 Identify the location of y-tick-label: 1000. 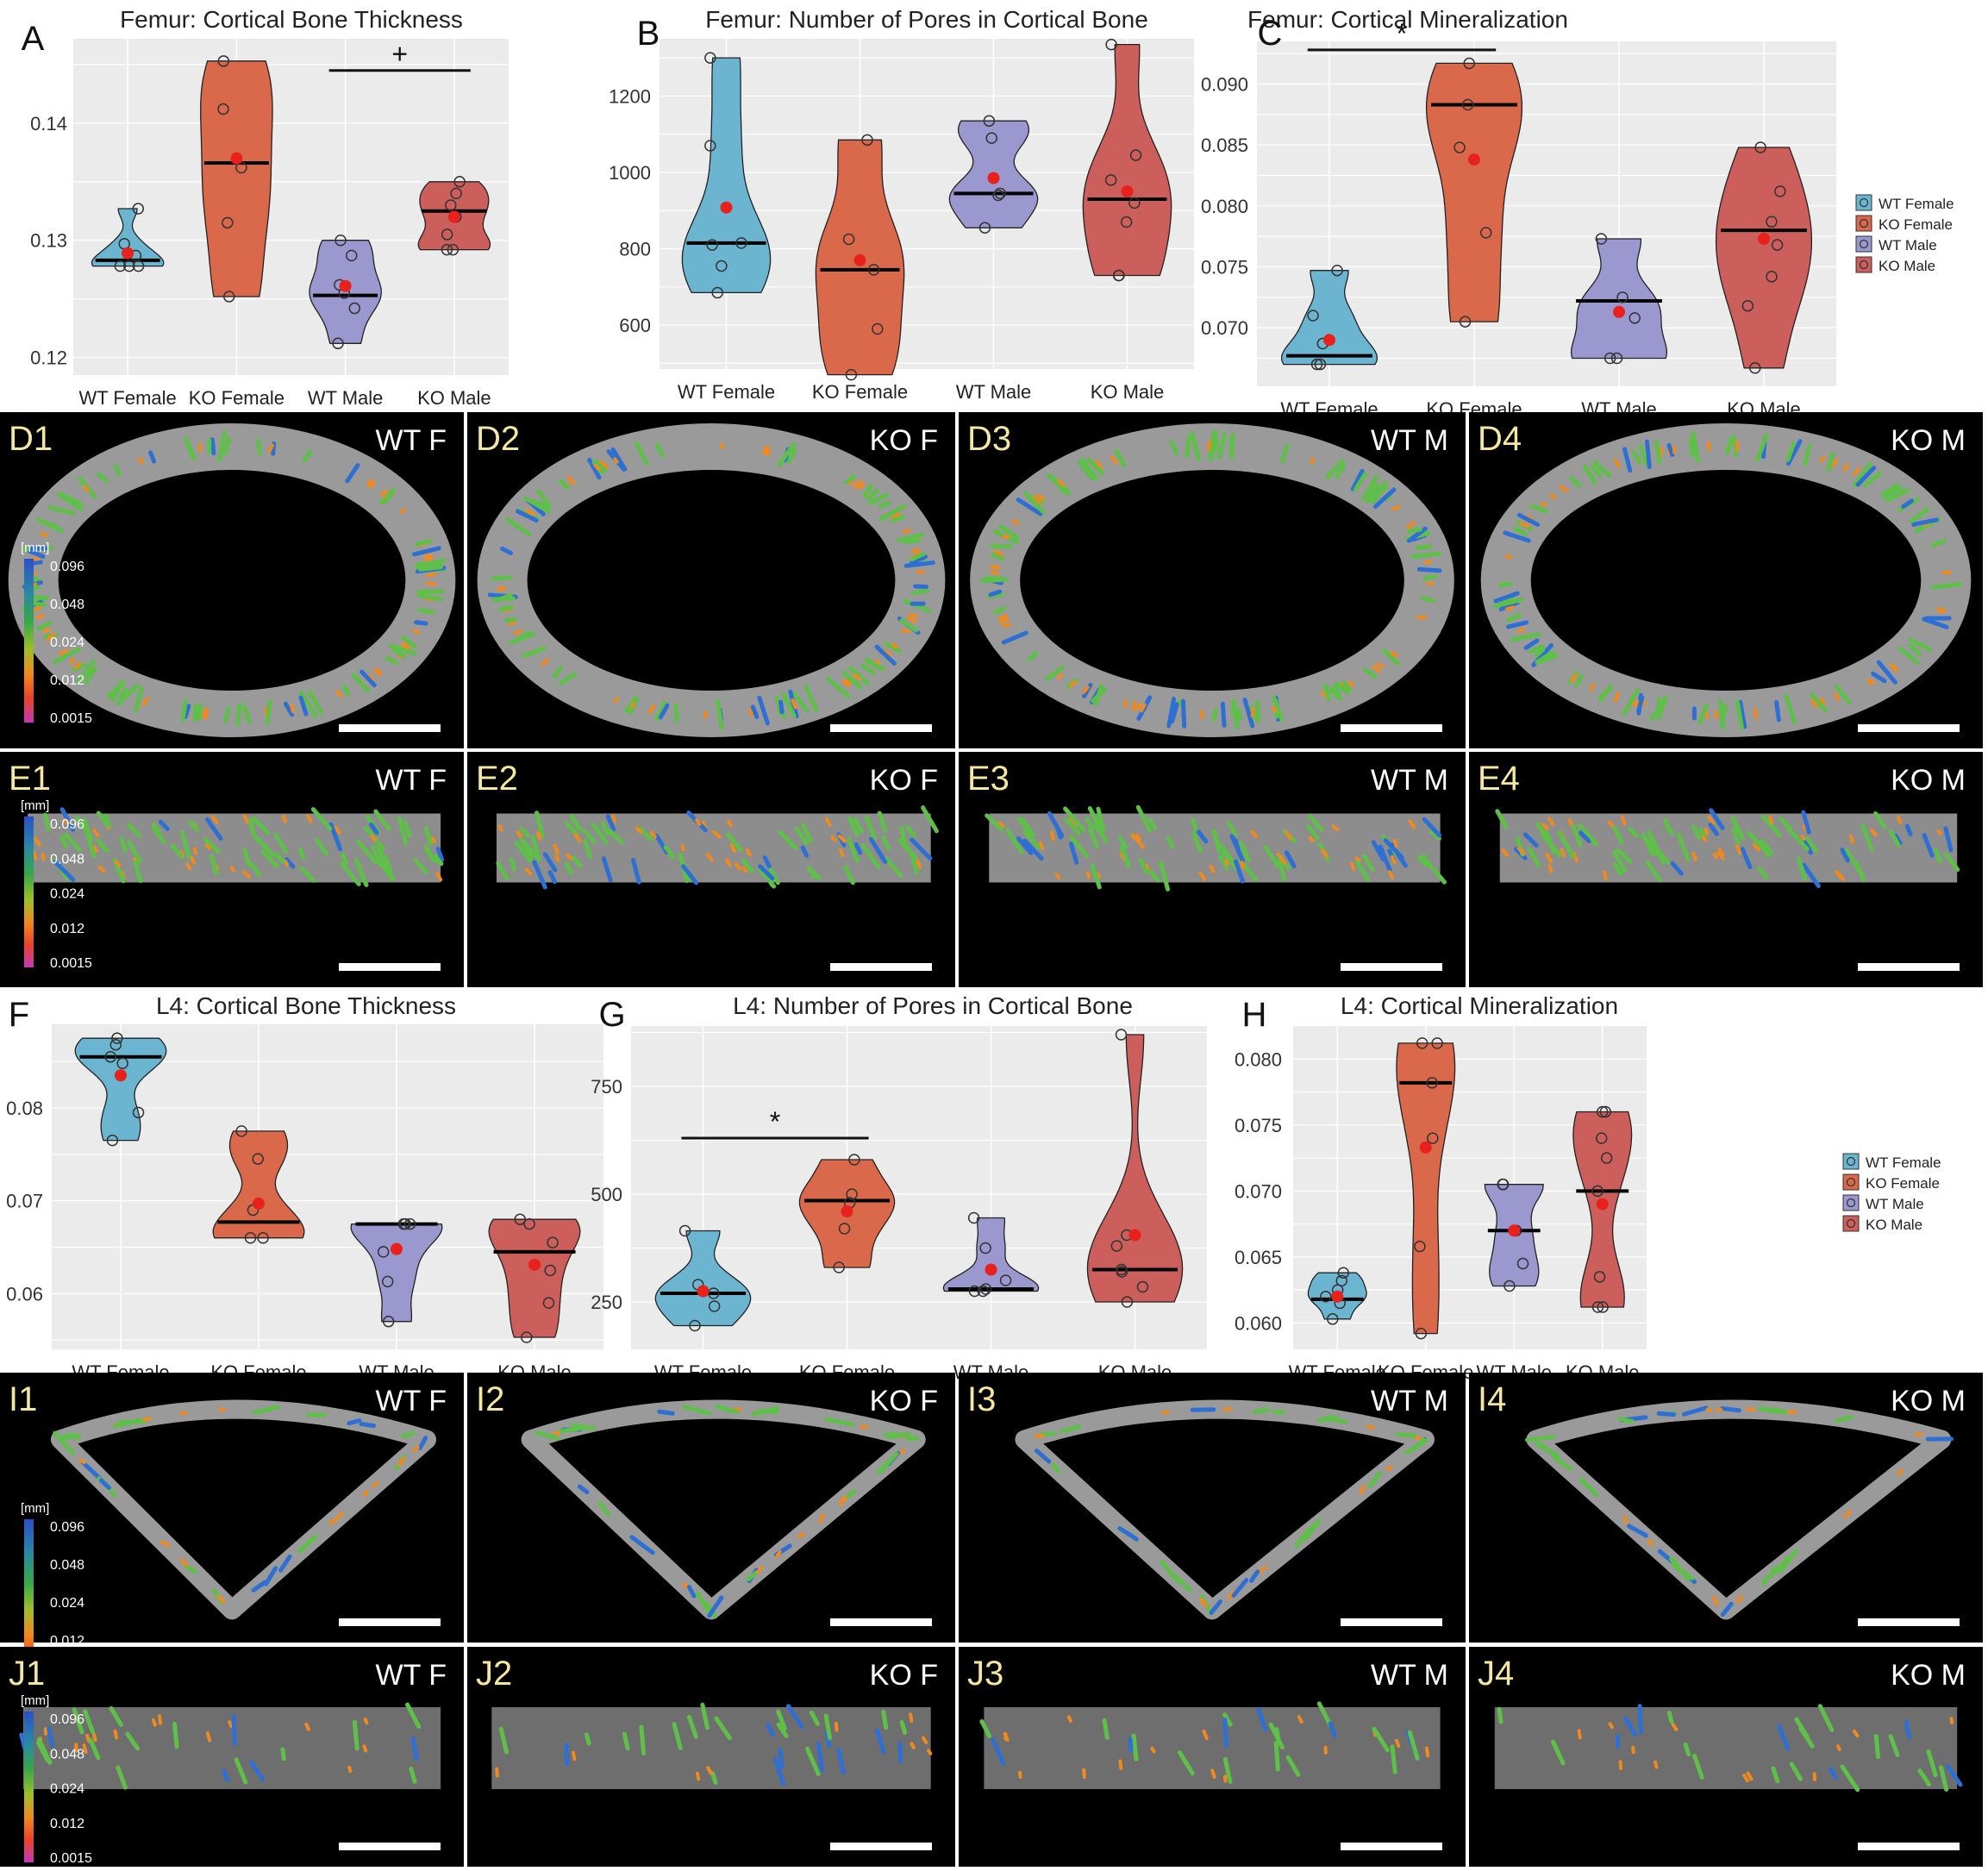
(630, 173).